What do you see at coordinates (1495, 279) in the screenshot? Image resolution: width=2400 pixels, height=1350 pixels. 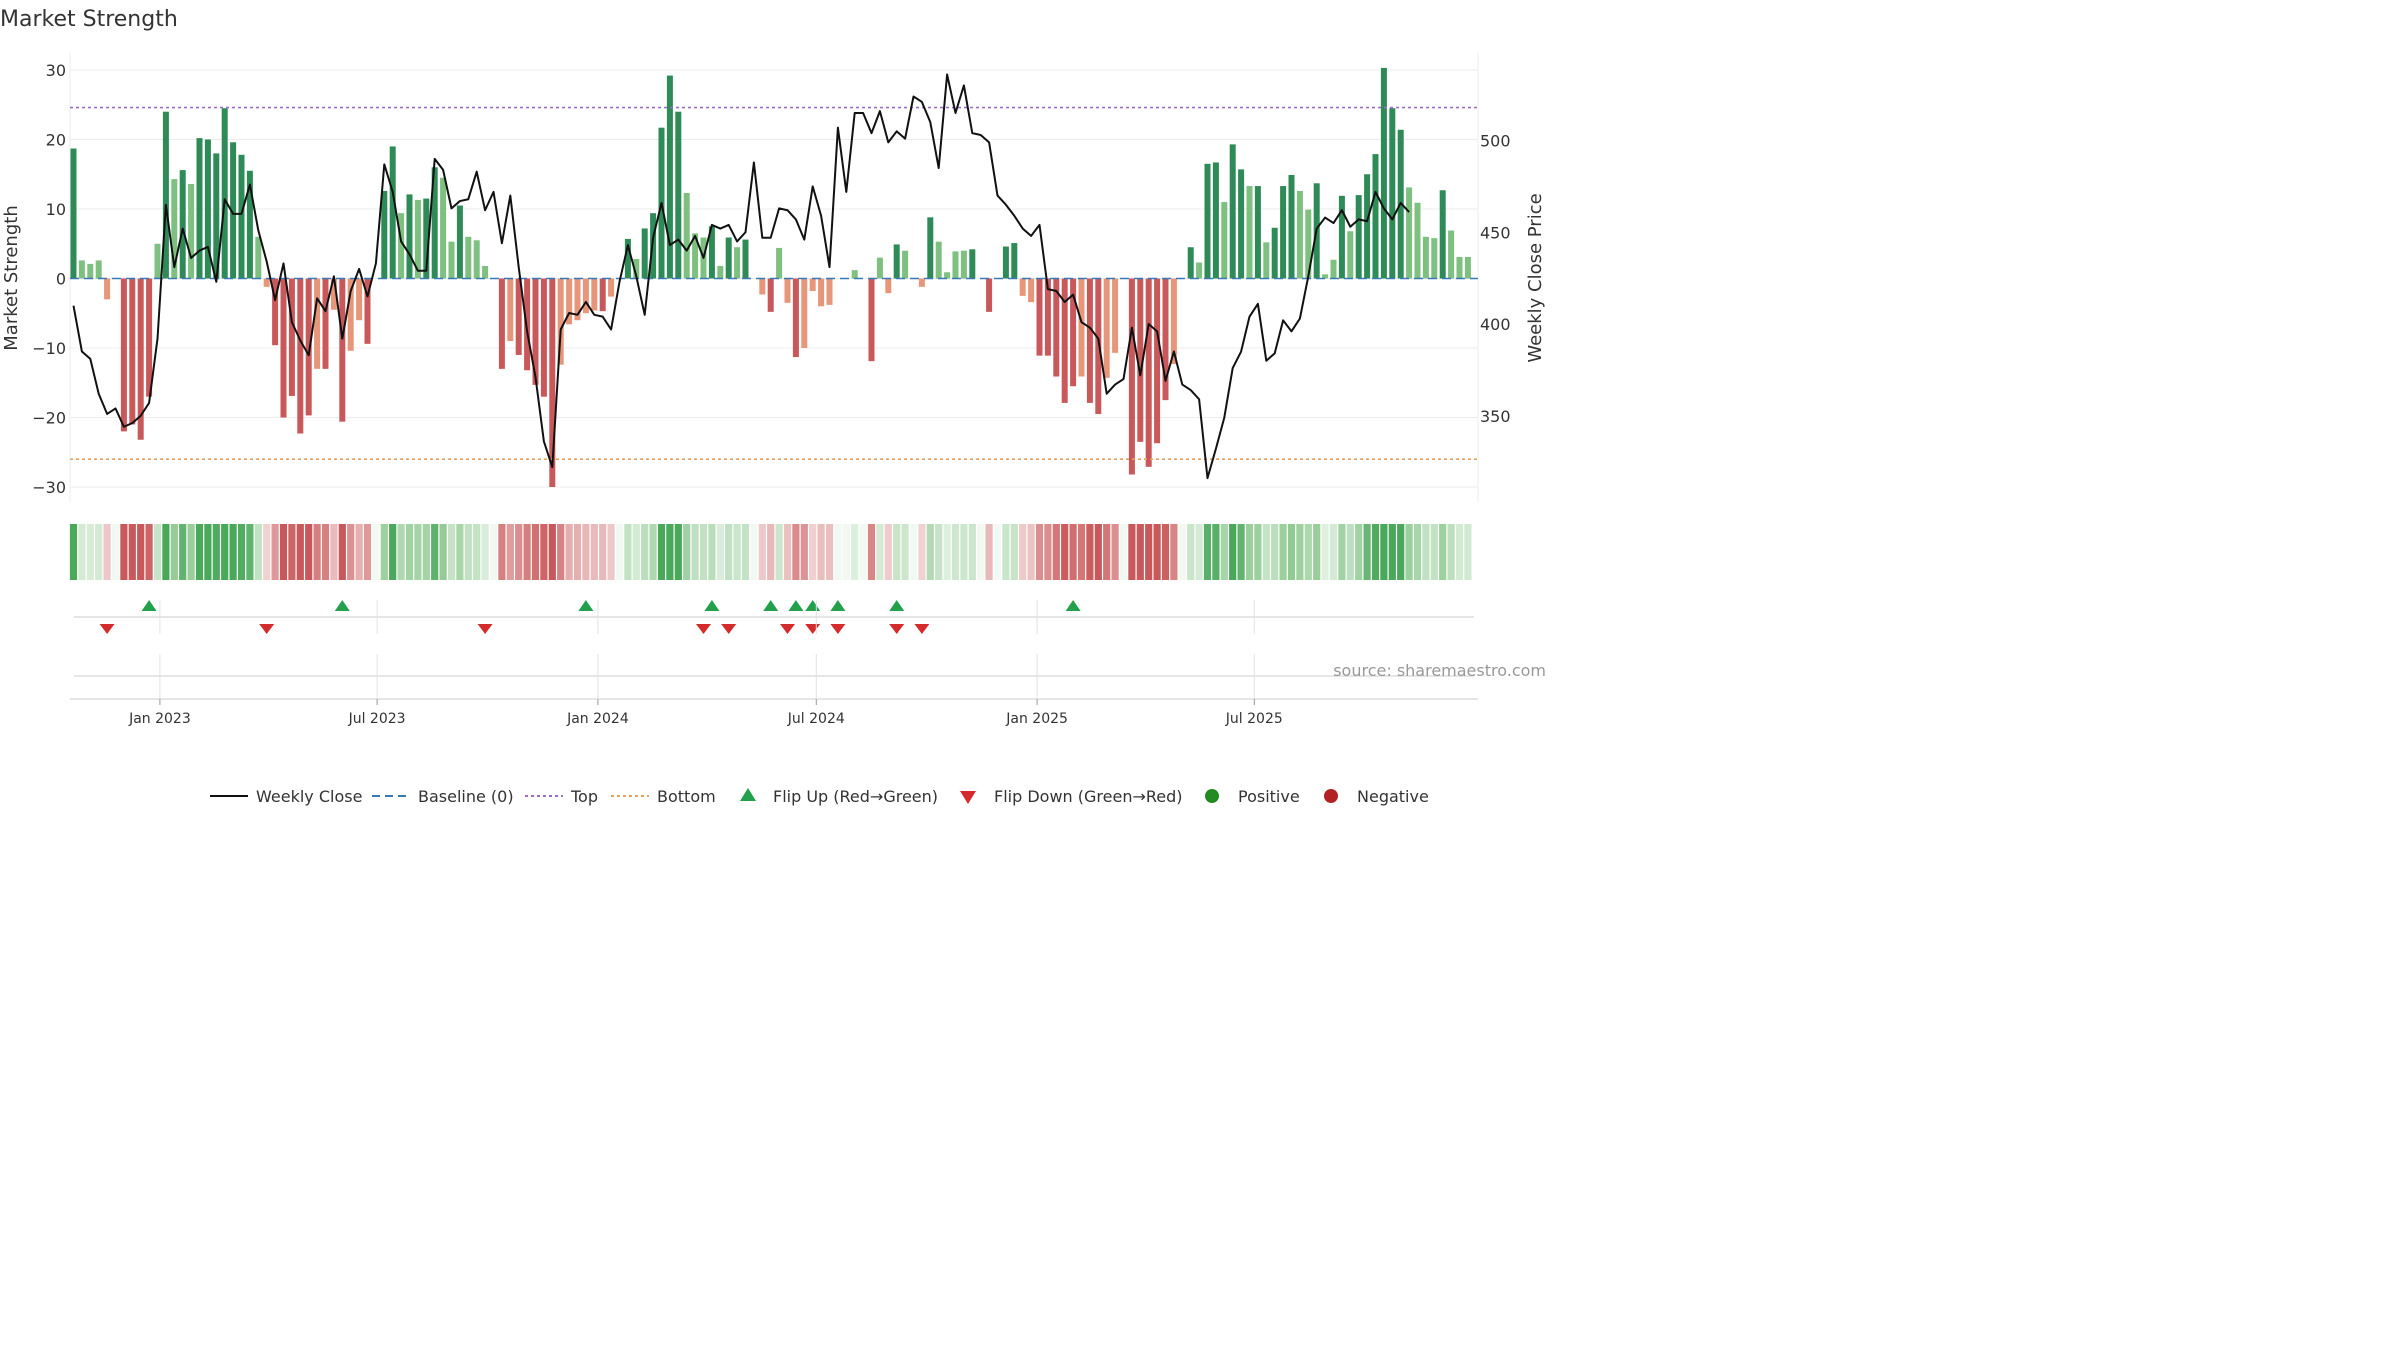 I see `right-axis-ticks: 500 450 400 350` at bounding box center [1495, 279].